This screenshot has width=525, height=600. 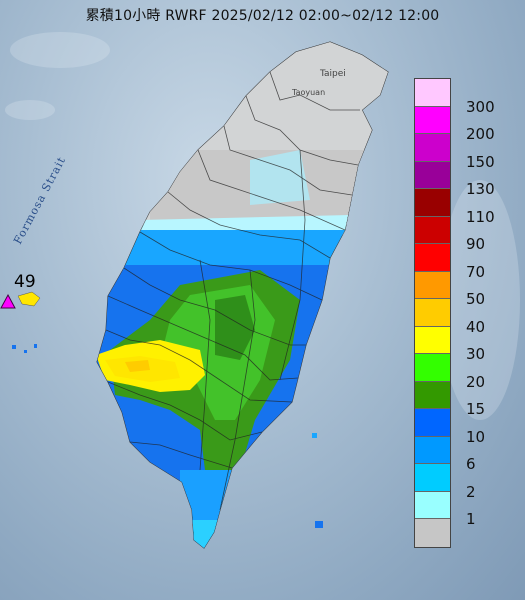 I want to click on legend-label: 1, so click(x=471, y=519).